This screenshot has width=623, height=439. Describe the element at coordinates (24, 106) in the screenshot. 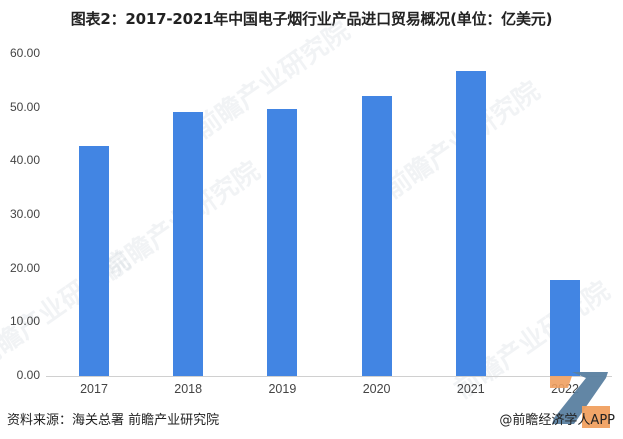

I see `y-tick-label: 50.00` at that location.